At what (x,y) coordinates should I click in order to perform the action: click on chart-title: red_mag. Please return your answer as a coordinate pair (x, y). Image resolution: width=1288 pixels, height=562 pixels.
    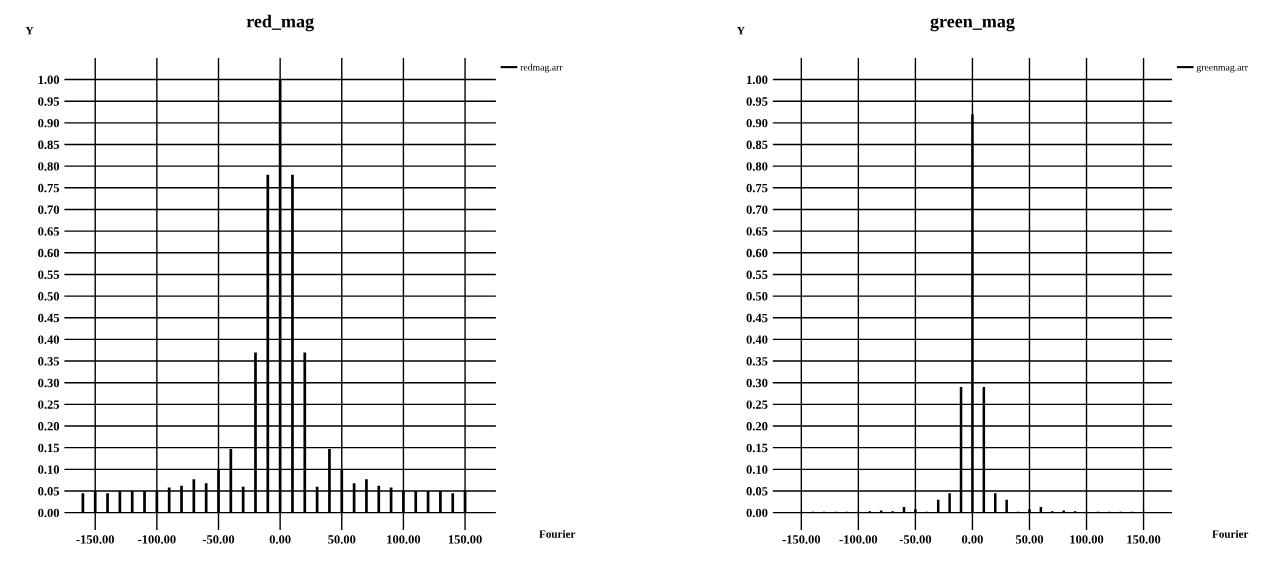
    Looking at the image, I should click on (280, 23).